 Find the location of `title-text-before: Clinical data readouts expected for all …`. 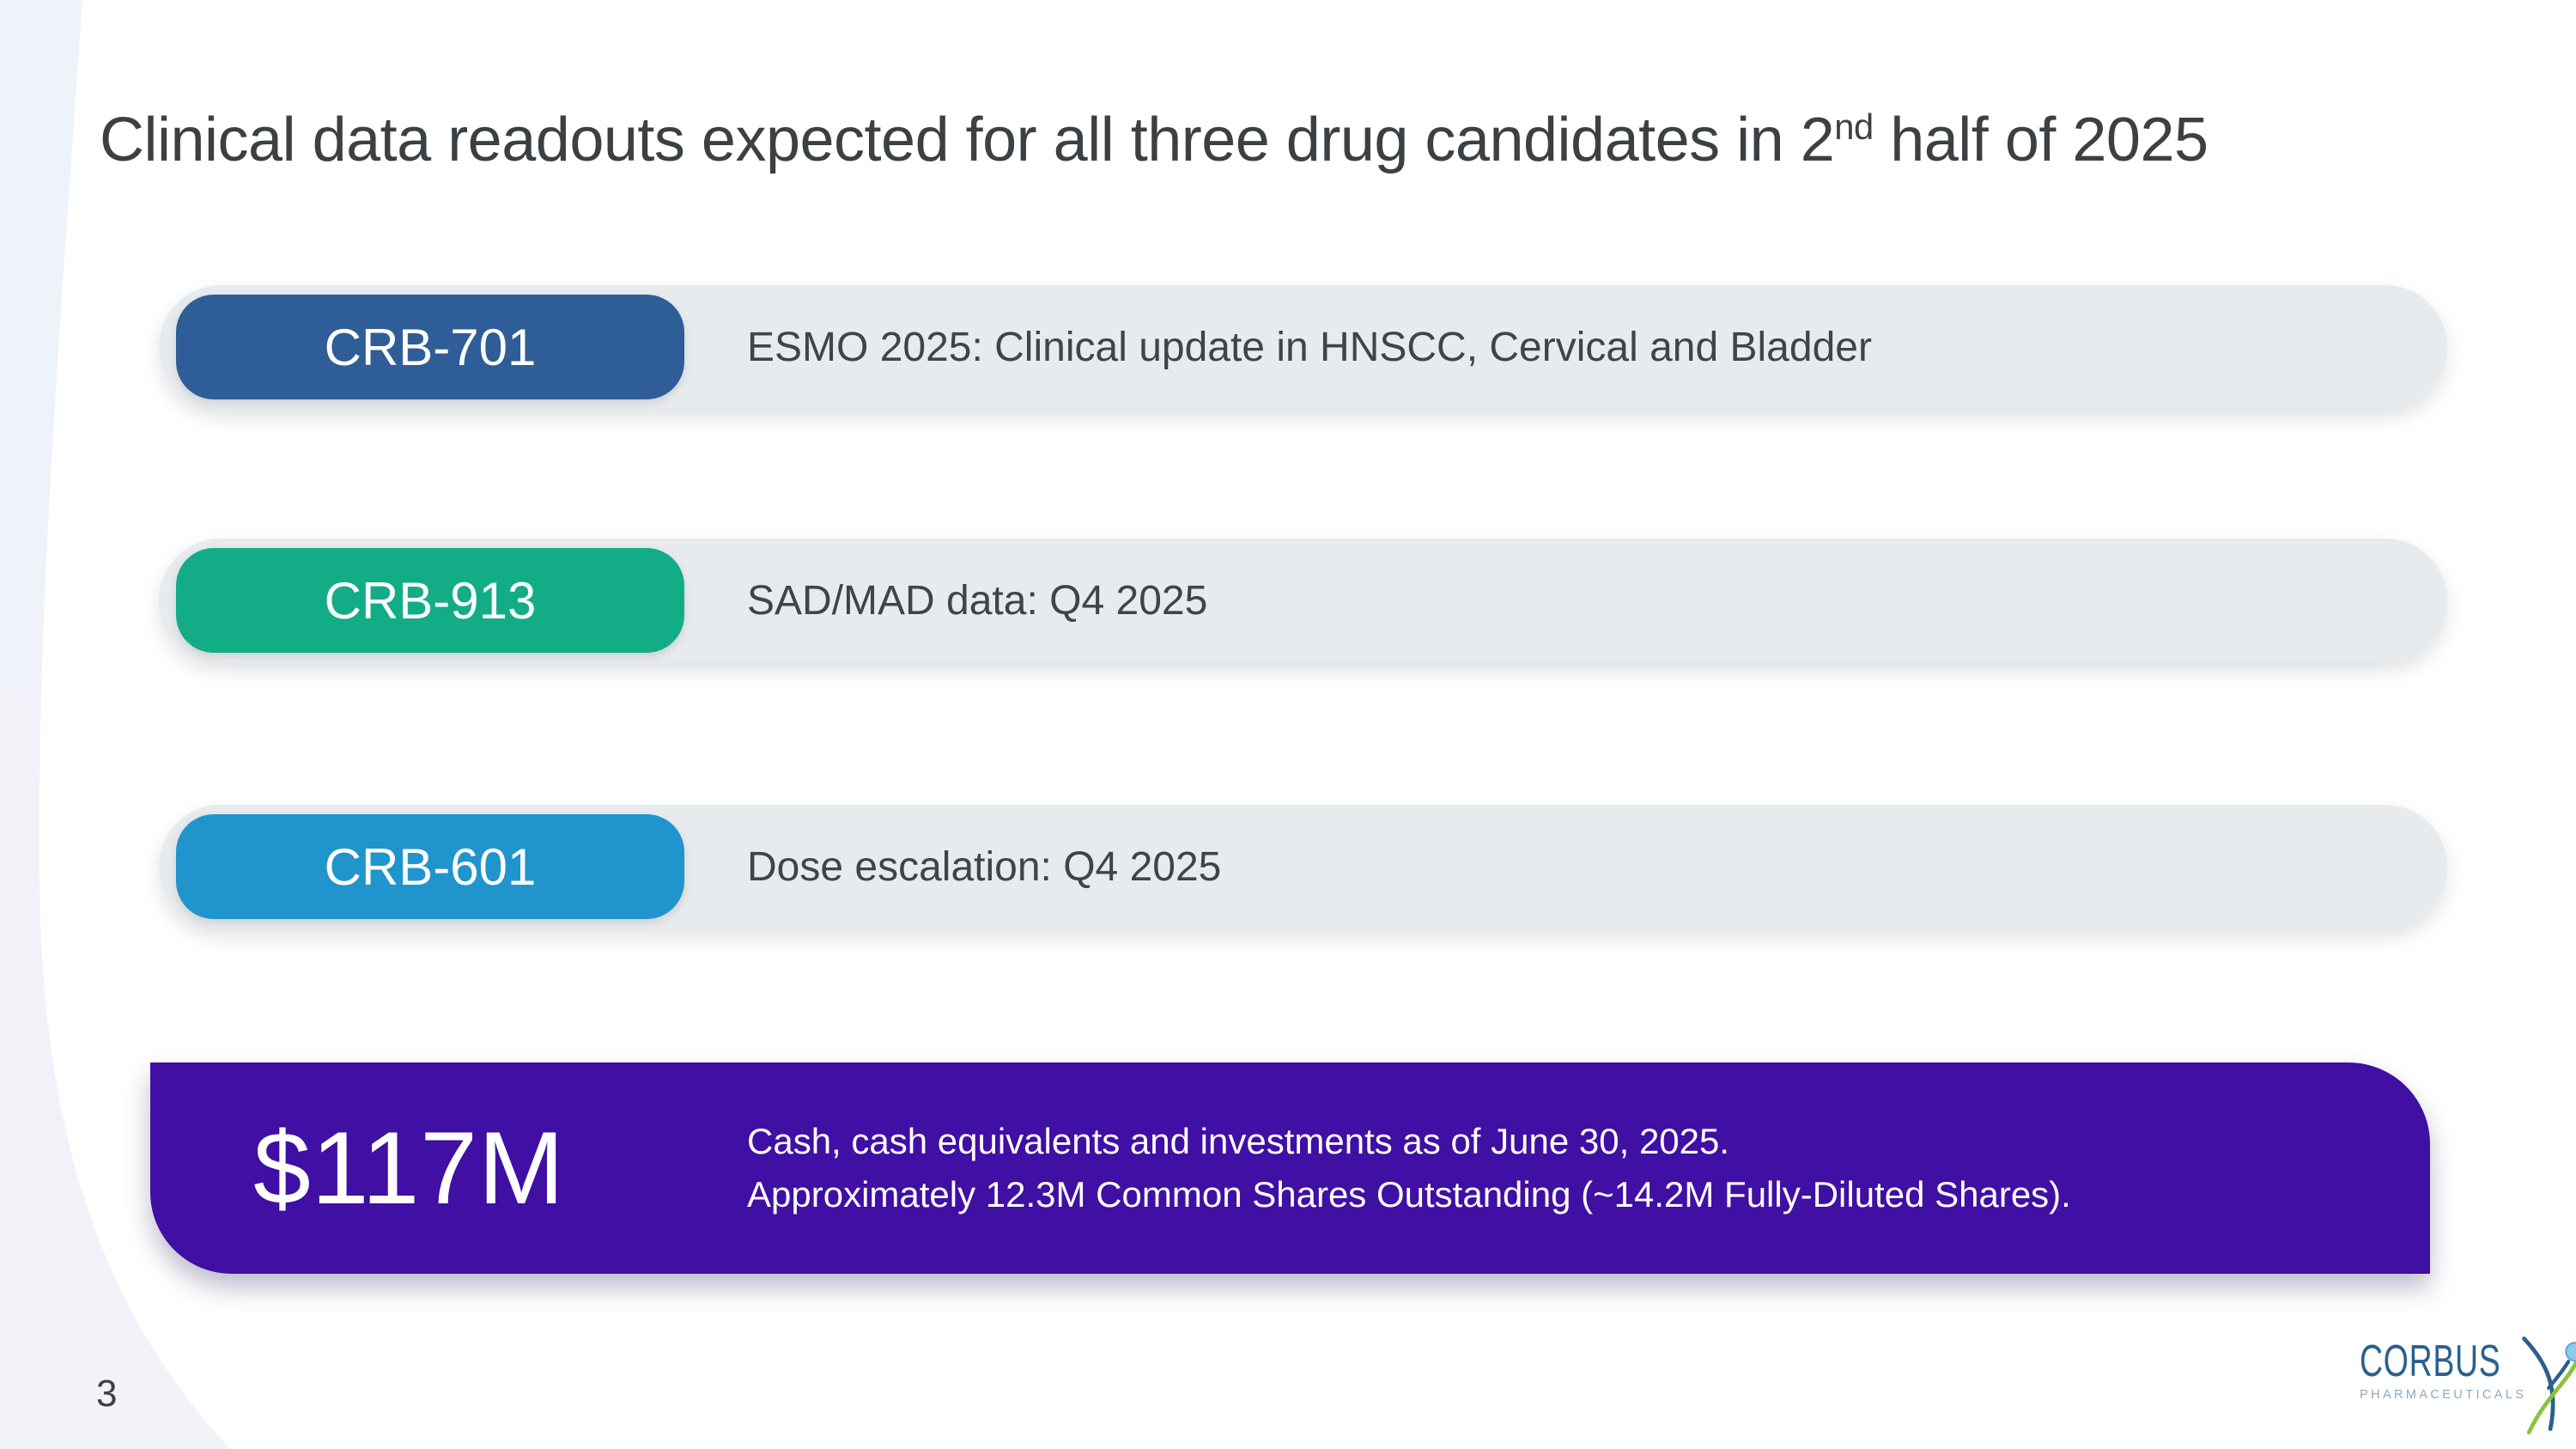

title-text-before: Clinical data readouts expected for all … is located at coordinates (968, 140).